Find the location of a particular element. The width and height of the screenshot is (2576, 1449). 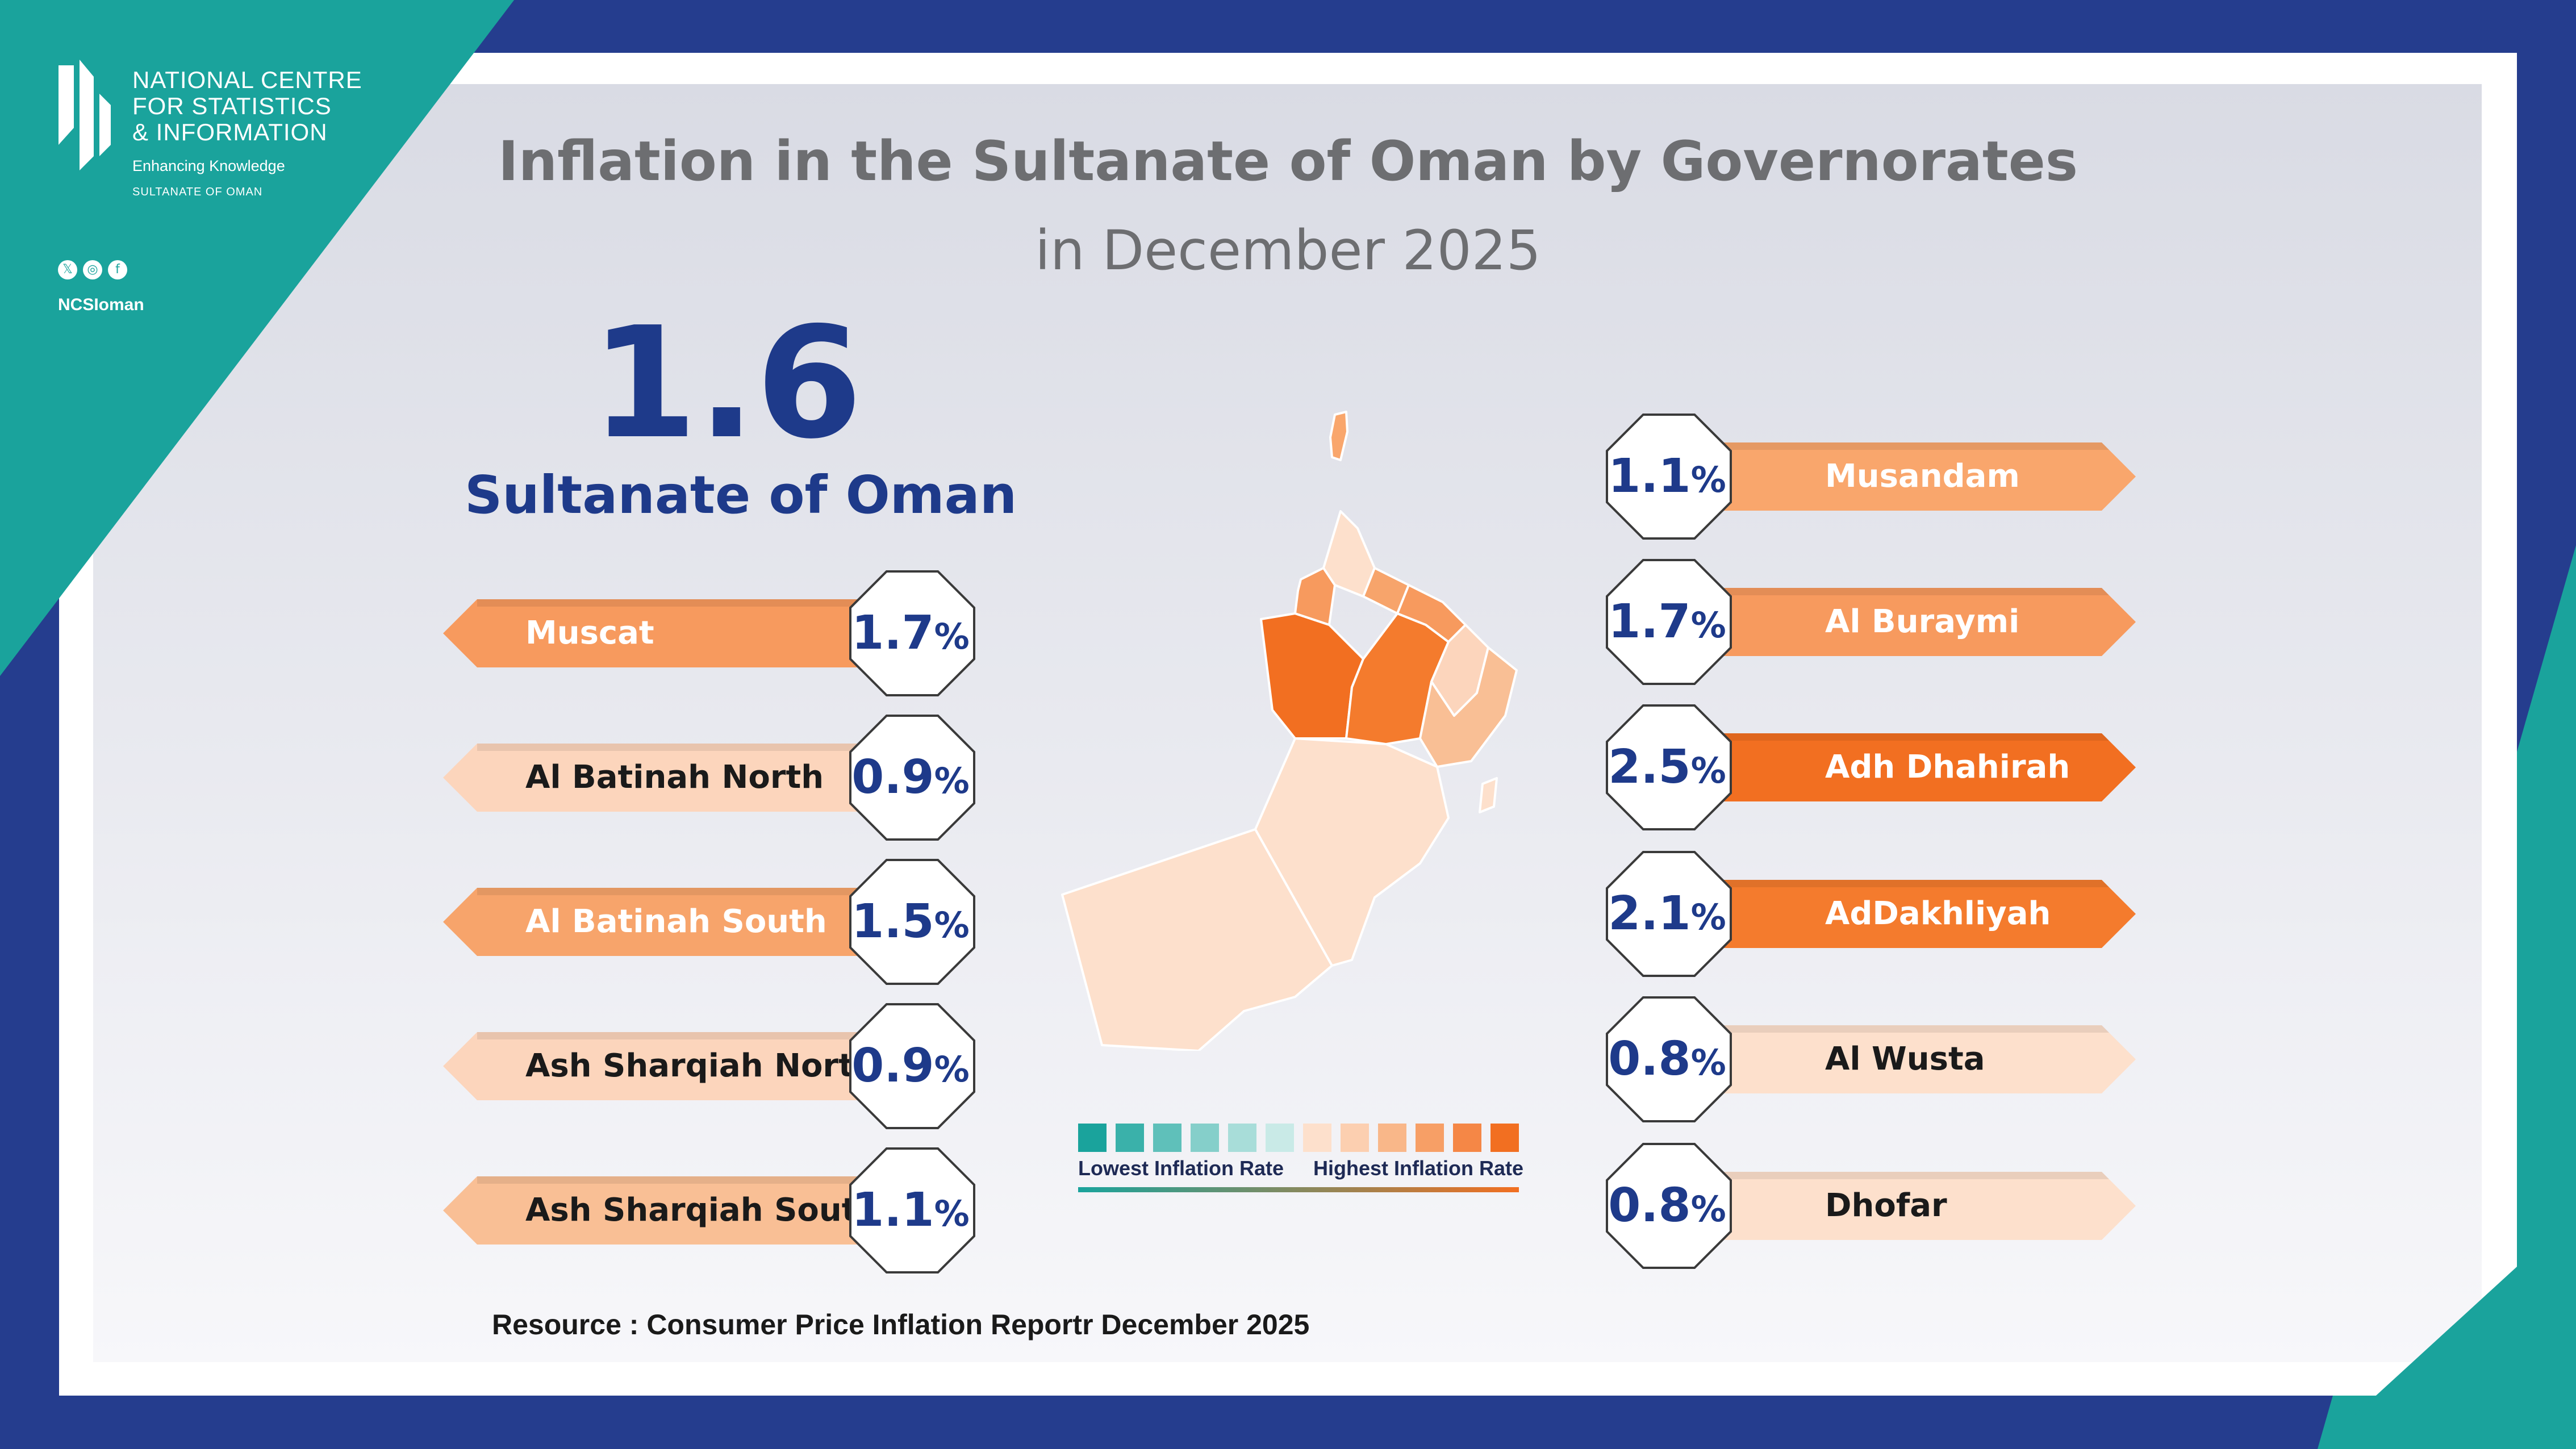

governorate-row-ash-sharqiah-north: Ash Sharqiah North 0.9% is located at coordinates (716, 1066).